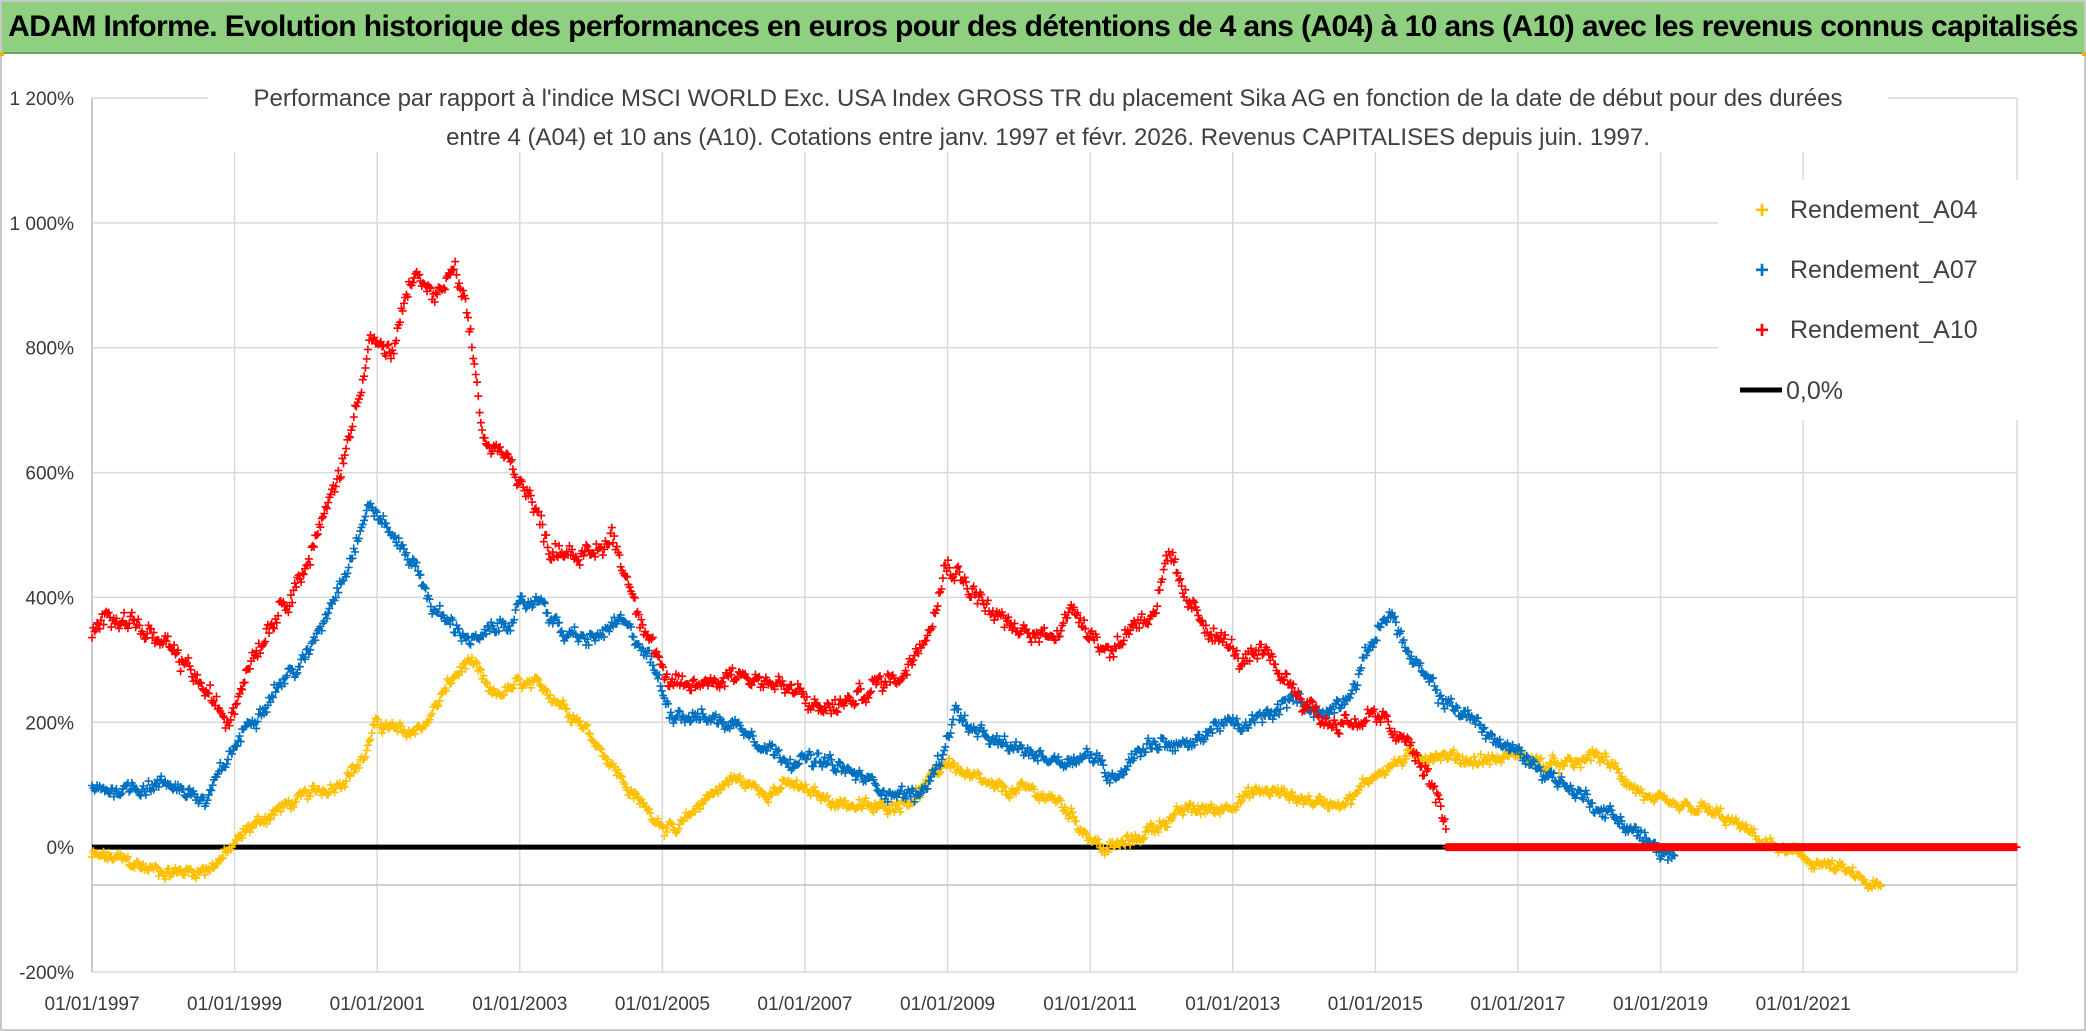 This screenshot has width=2086, height=1031. What do you see at coordinates (61, 848) in the screenshot?
I see `y-tick-label: 0%` at bounding box center [61, 848].